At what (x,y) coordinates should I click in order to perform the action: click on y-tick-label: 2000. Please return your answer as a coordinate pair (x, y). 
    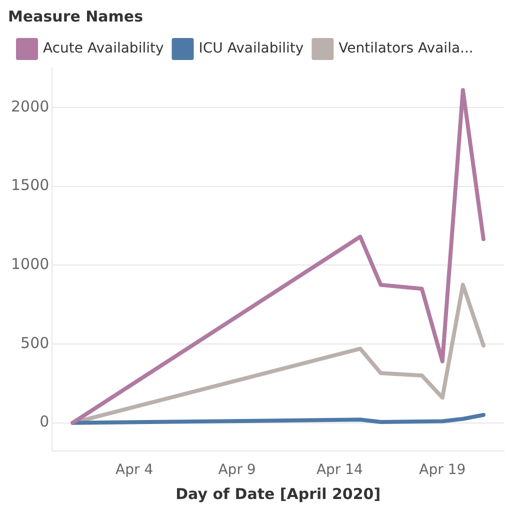
    Looking at the image, I should click on (30, 106).